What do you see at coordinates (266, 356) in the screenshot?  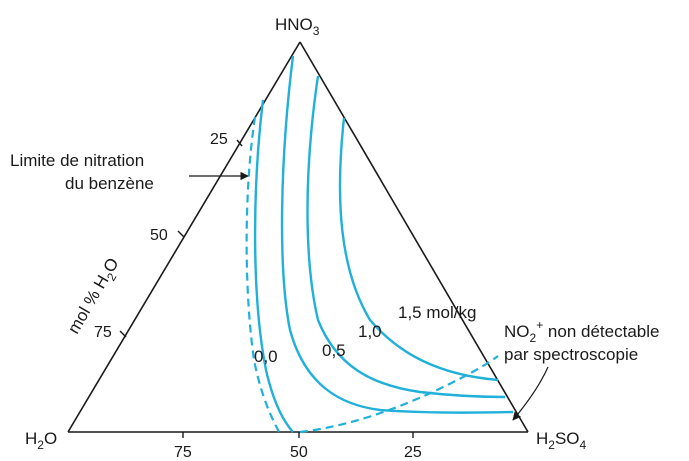 I see `curve-label-0-0: 0,0` at bounding box center [266, 356].